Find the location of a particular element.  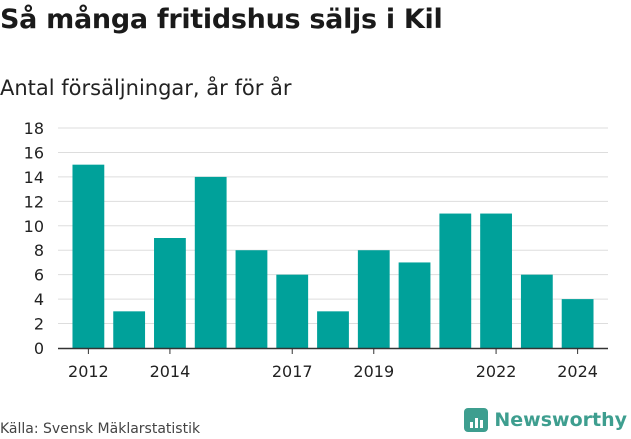

bar-2022 is located at coordinates (496, 280).